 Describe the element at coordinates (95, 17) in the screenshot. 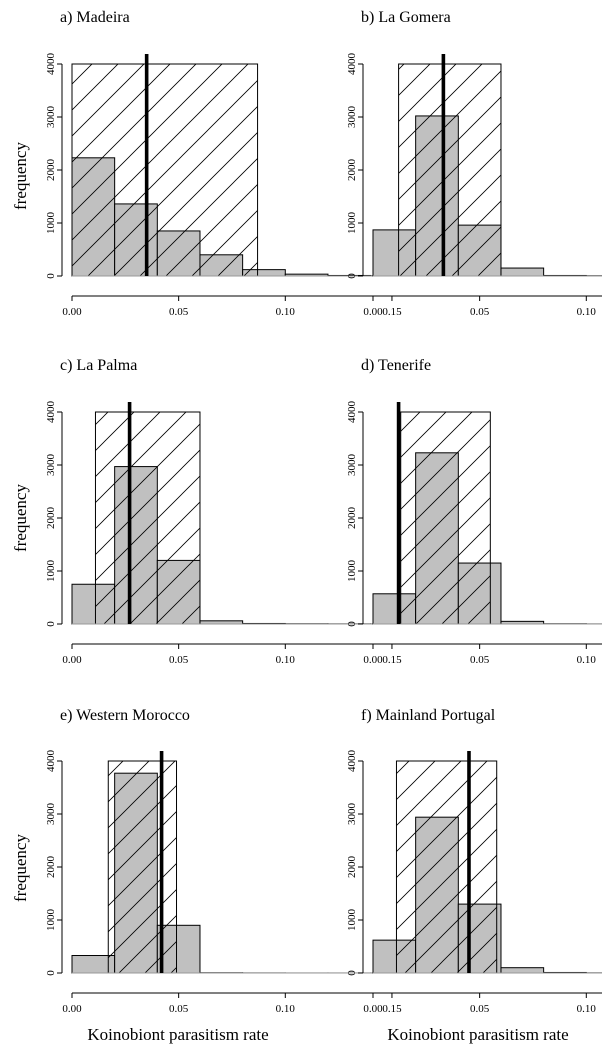

I see `panel-title: a) Madeira` at that location.